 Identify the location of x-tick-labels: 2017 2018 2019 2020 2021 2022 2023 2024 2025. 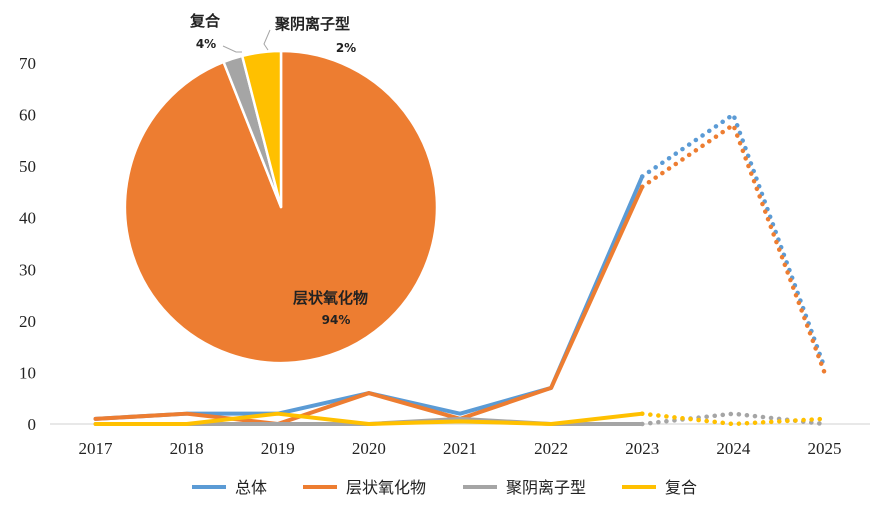
(460, 448).